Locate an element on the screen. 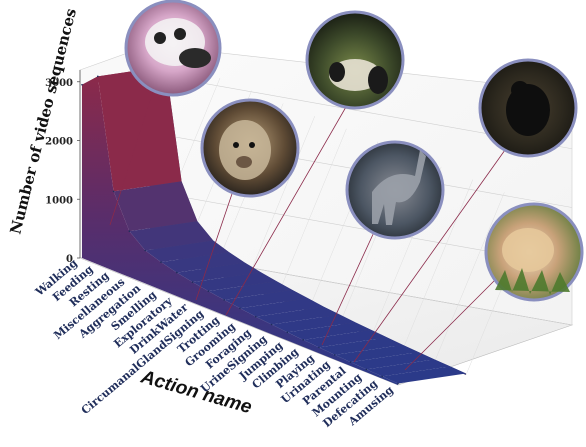 The height and width of the screenshot is (447, 586). data-point-exploratory is located at coordinates (177, 272).